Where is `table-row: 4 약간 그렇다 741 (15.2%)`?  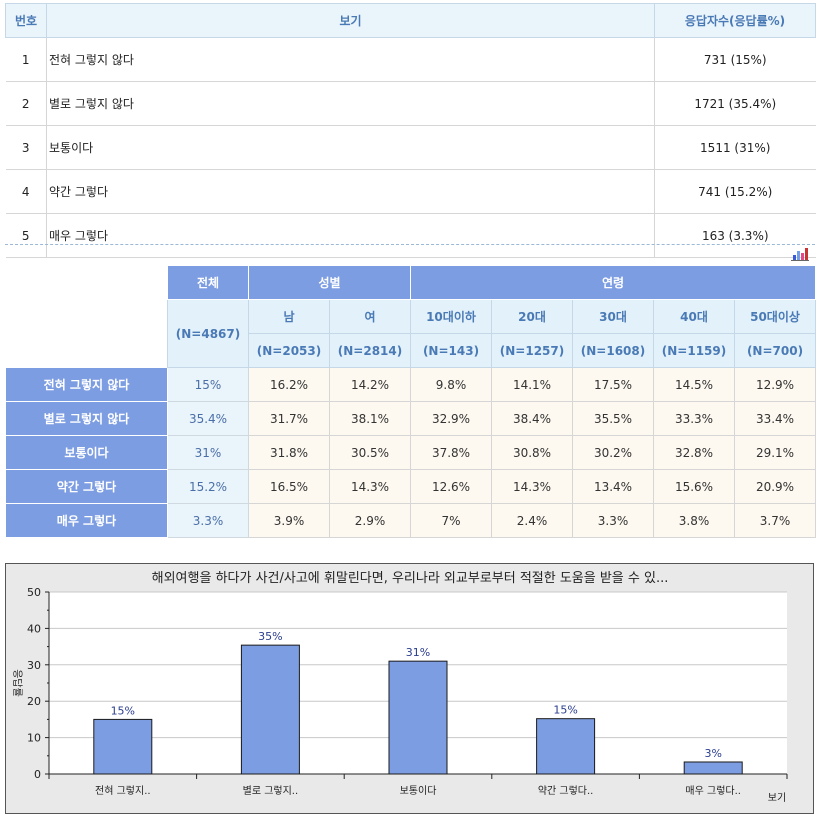
table-row: 4 약간 그렇다 741 (15.2%) is located at coordinates (410, 191).